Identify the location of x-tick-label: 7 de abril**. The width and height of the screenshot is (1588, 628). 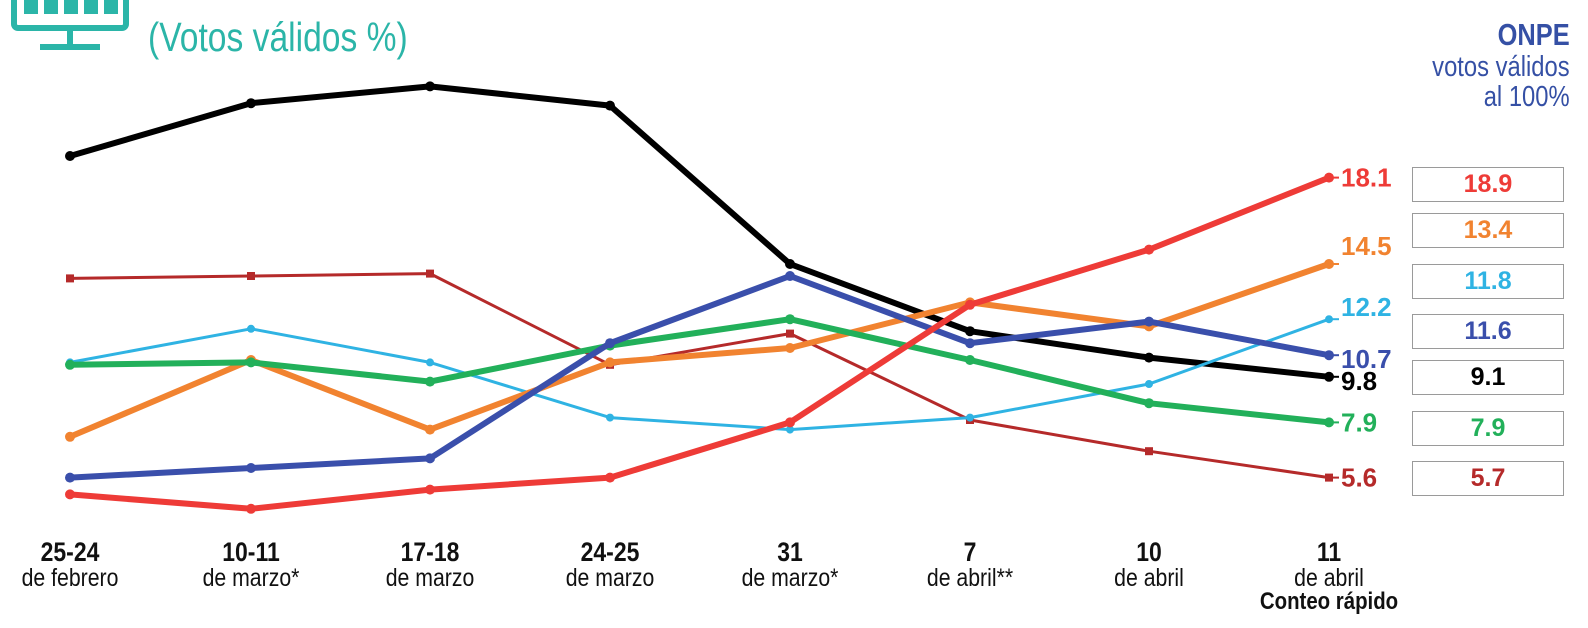
(970, 564).